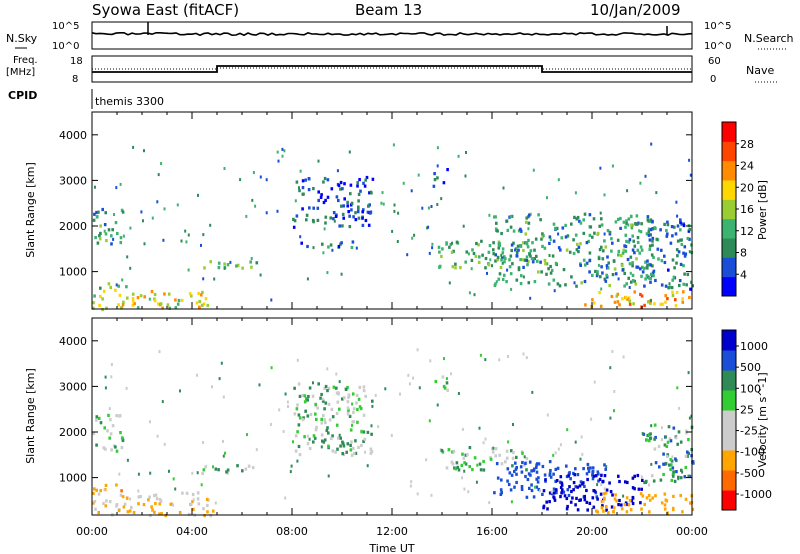 This screenshot has height=554, width=800. I want to click on nave-tick-bottom: 0, so click(713, 79).